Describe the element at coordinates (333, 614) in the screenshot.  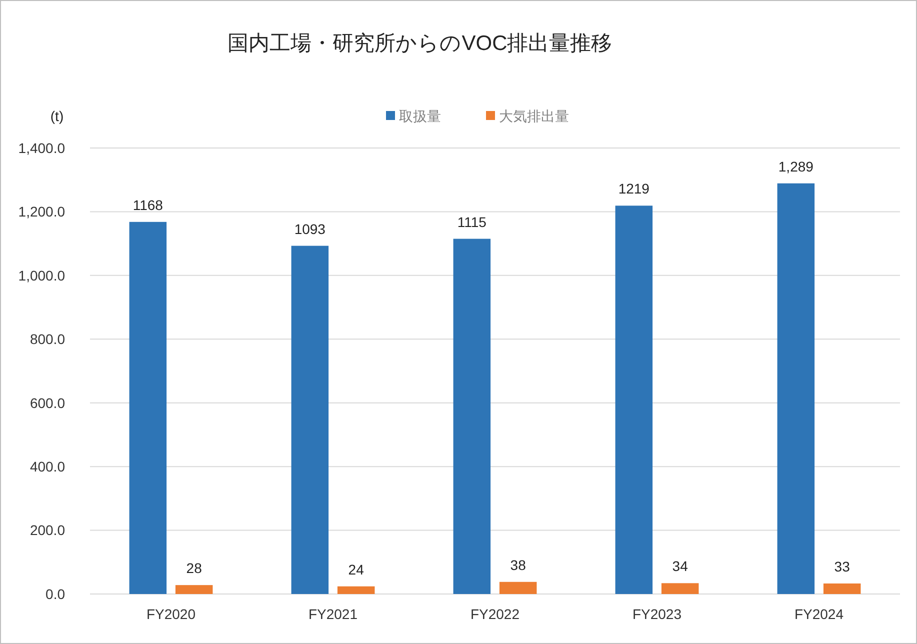
I see `x-tick-label: FY2021` at that location.